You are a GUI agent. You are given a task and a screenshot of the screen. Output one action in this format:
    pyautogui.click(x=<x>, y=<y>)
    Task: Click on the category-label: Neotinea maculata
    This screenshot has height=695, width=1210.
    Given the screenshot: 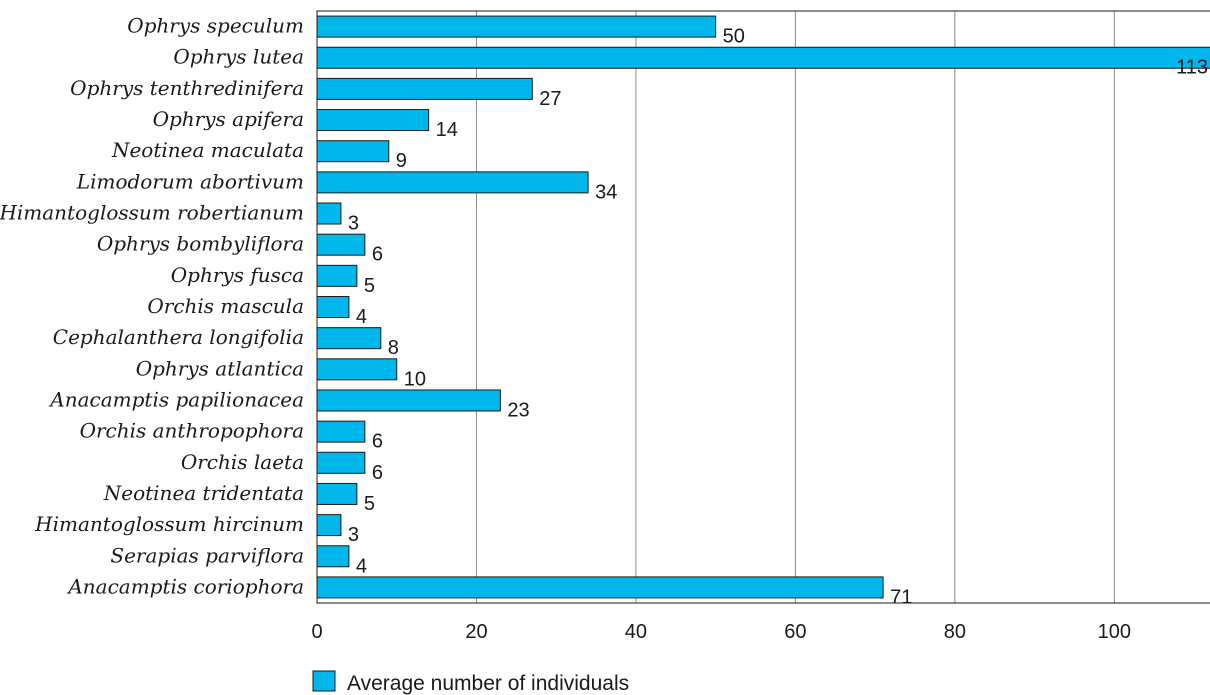 What is the action you would take?
    pyautogui.click(x=207, y=150)
    